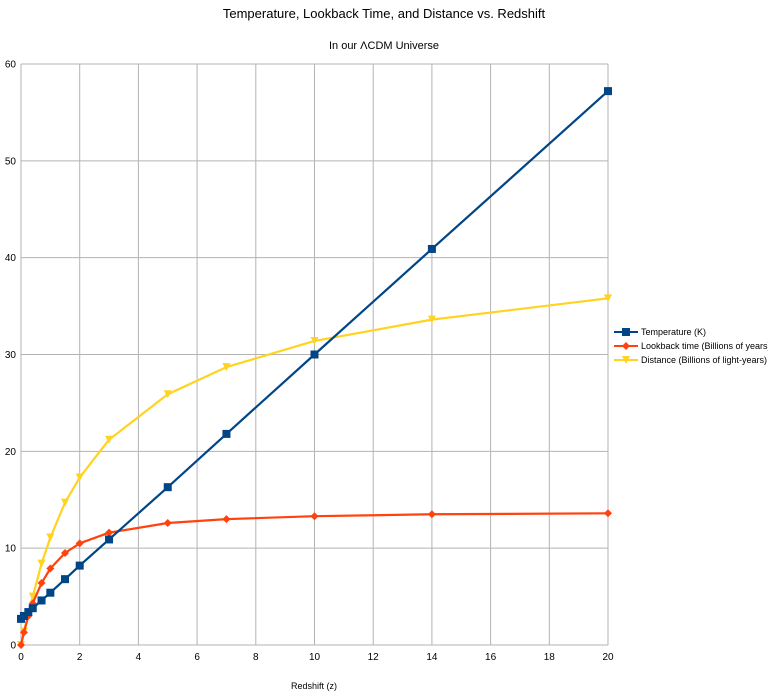  I want to click on legend-item-distance: Distance (Billions of light-years), so click(691, 360).